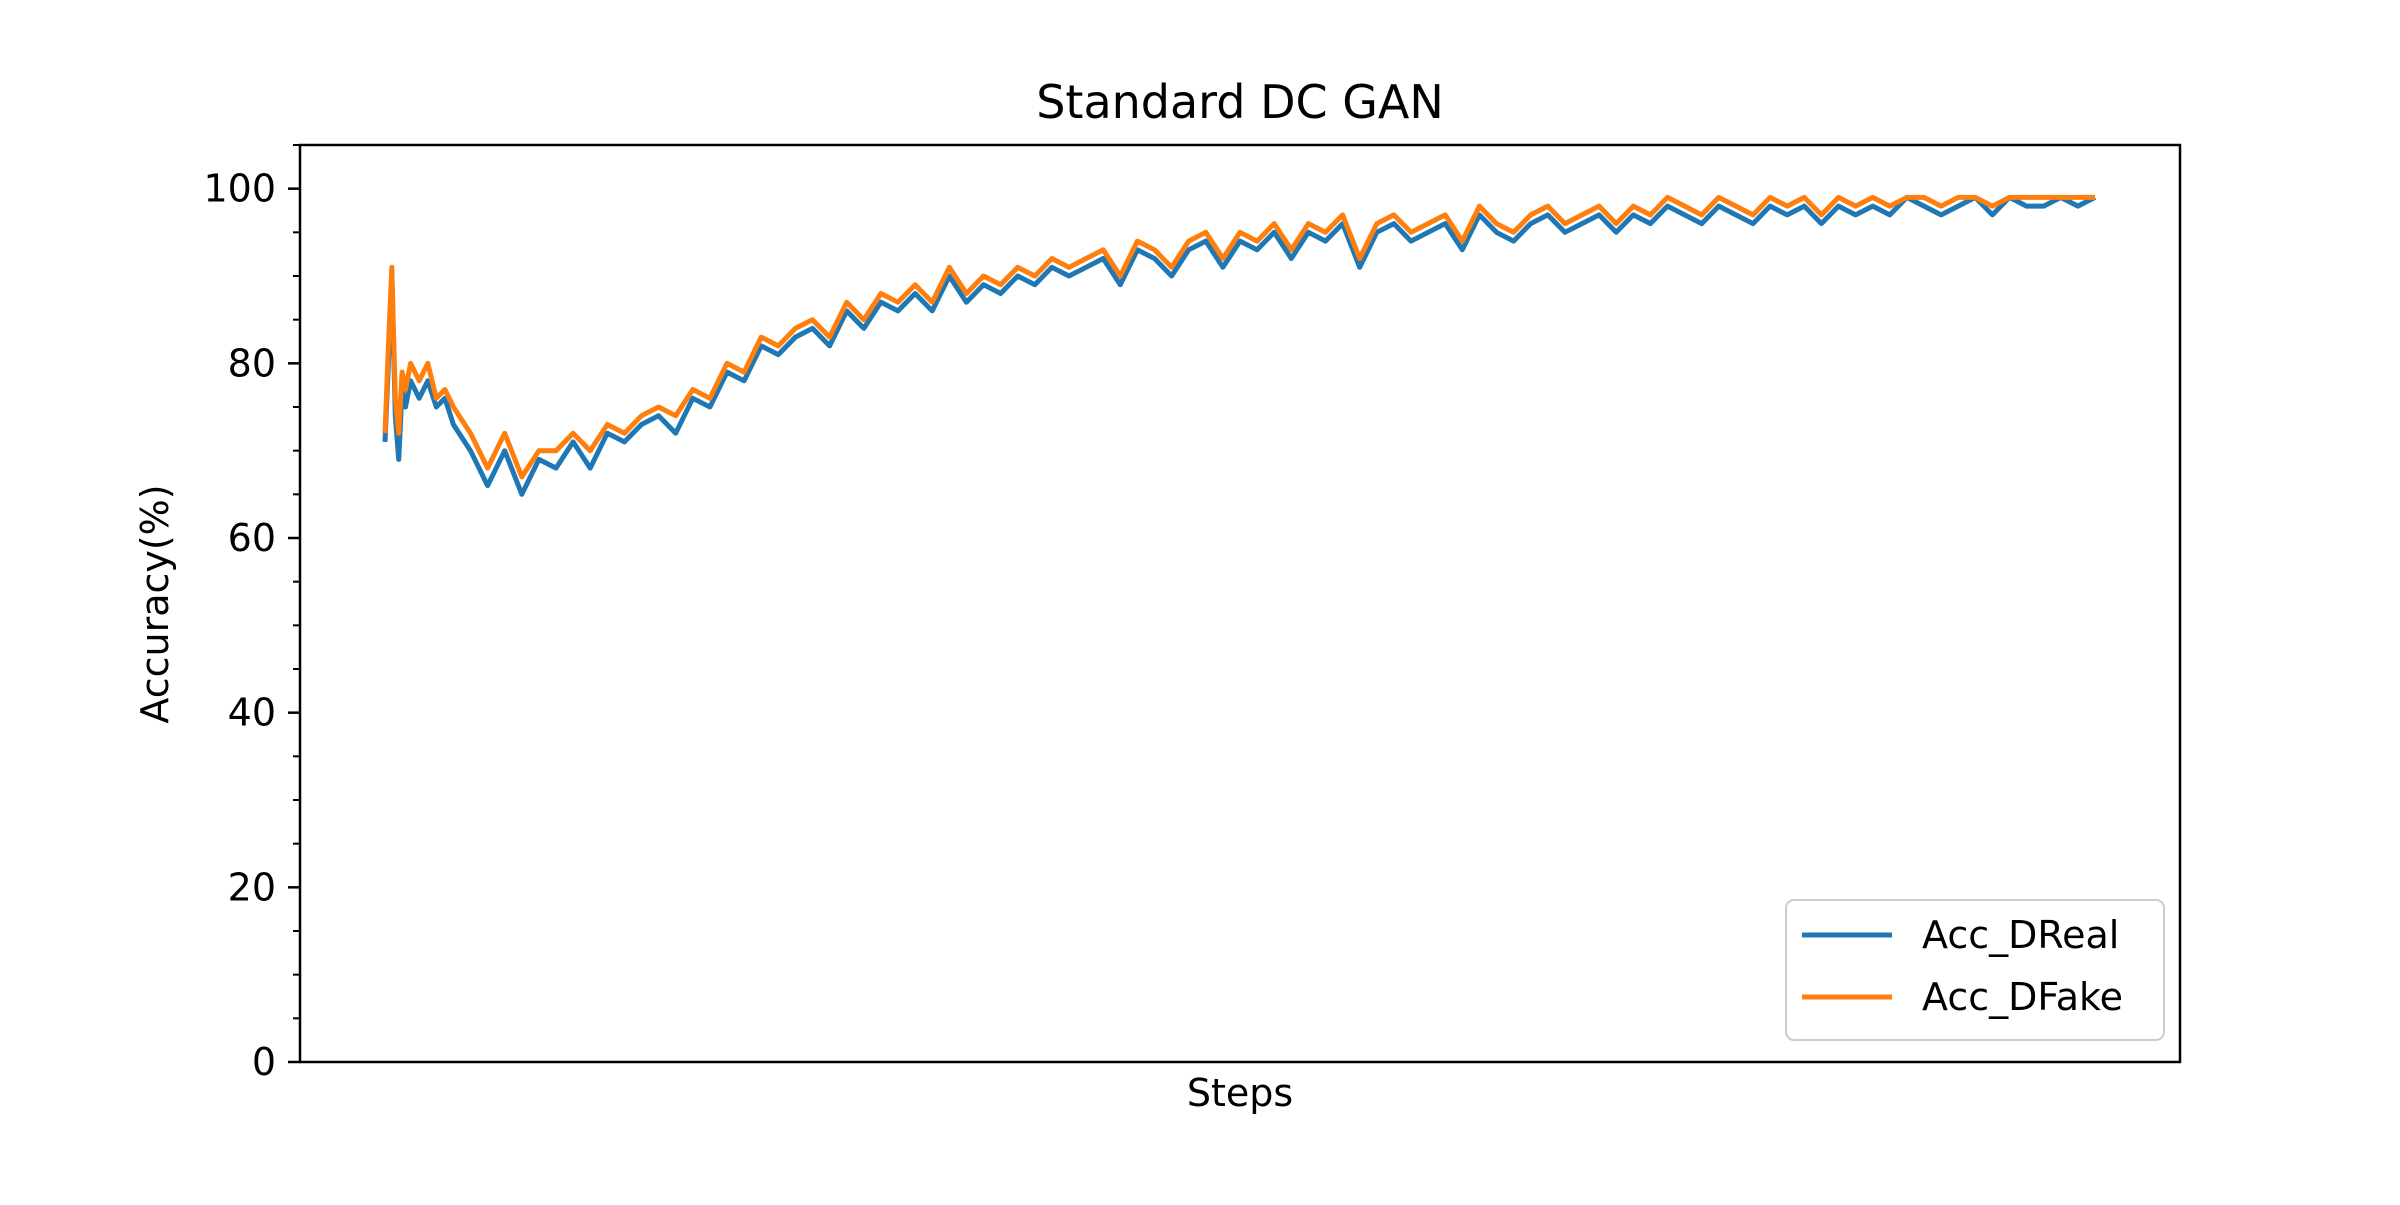  Describe the element at coordinates (264, 1062) in the screenshot. I see `y-tick-label: 0` at that location.